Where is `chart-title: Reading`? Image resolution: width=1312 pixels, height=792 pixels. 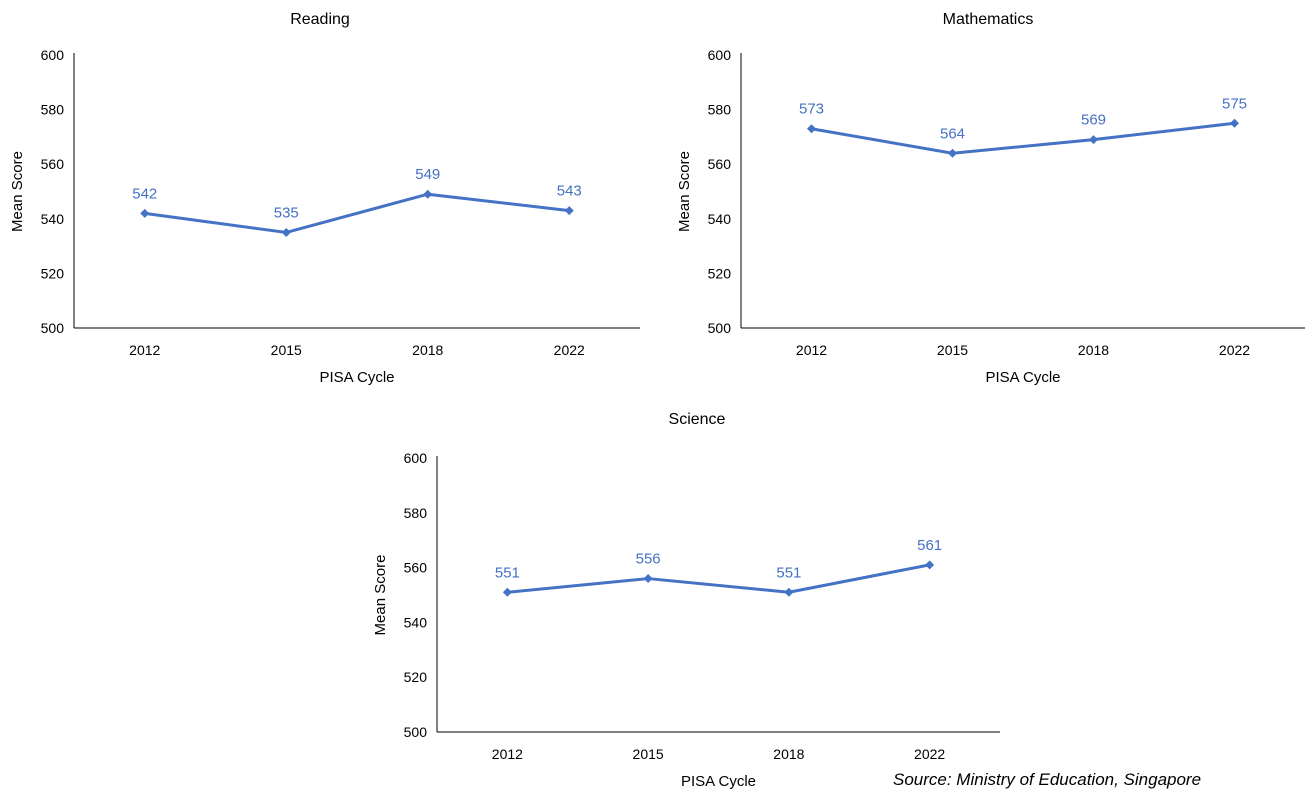
chart-title: Reading is located at coordinates (320, 19).